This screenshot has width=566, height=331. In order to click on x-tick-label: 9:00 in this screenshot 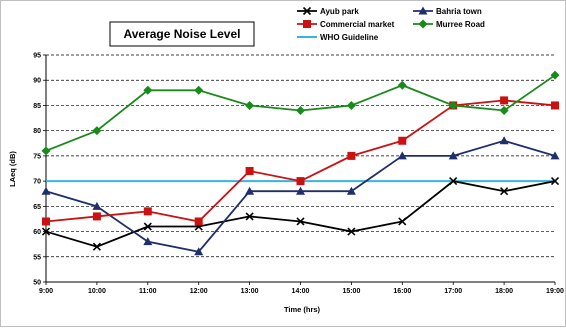, I will do `click(46, 291)`.